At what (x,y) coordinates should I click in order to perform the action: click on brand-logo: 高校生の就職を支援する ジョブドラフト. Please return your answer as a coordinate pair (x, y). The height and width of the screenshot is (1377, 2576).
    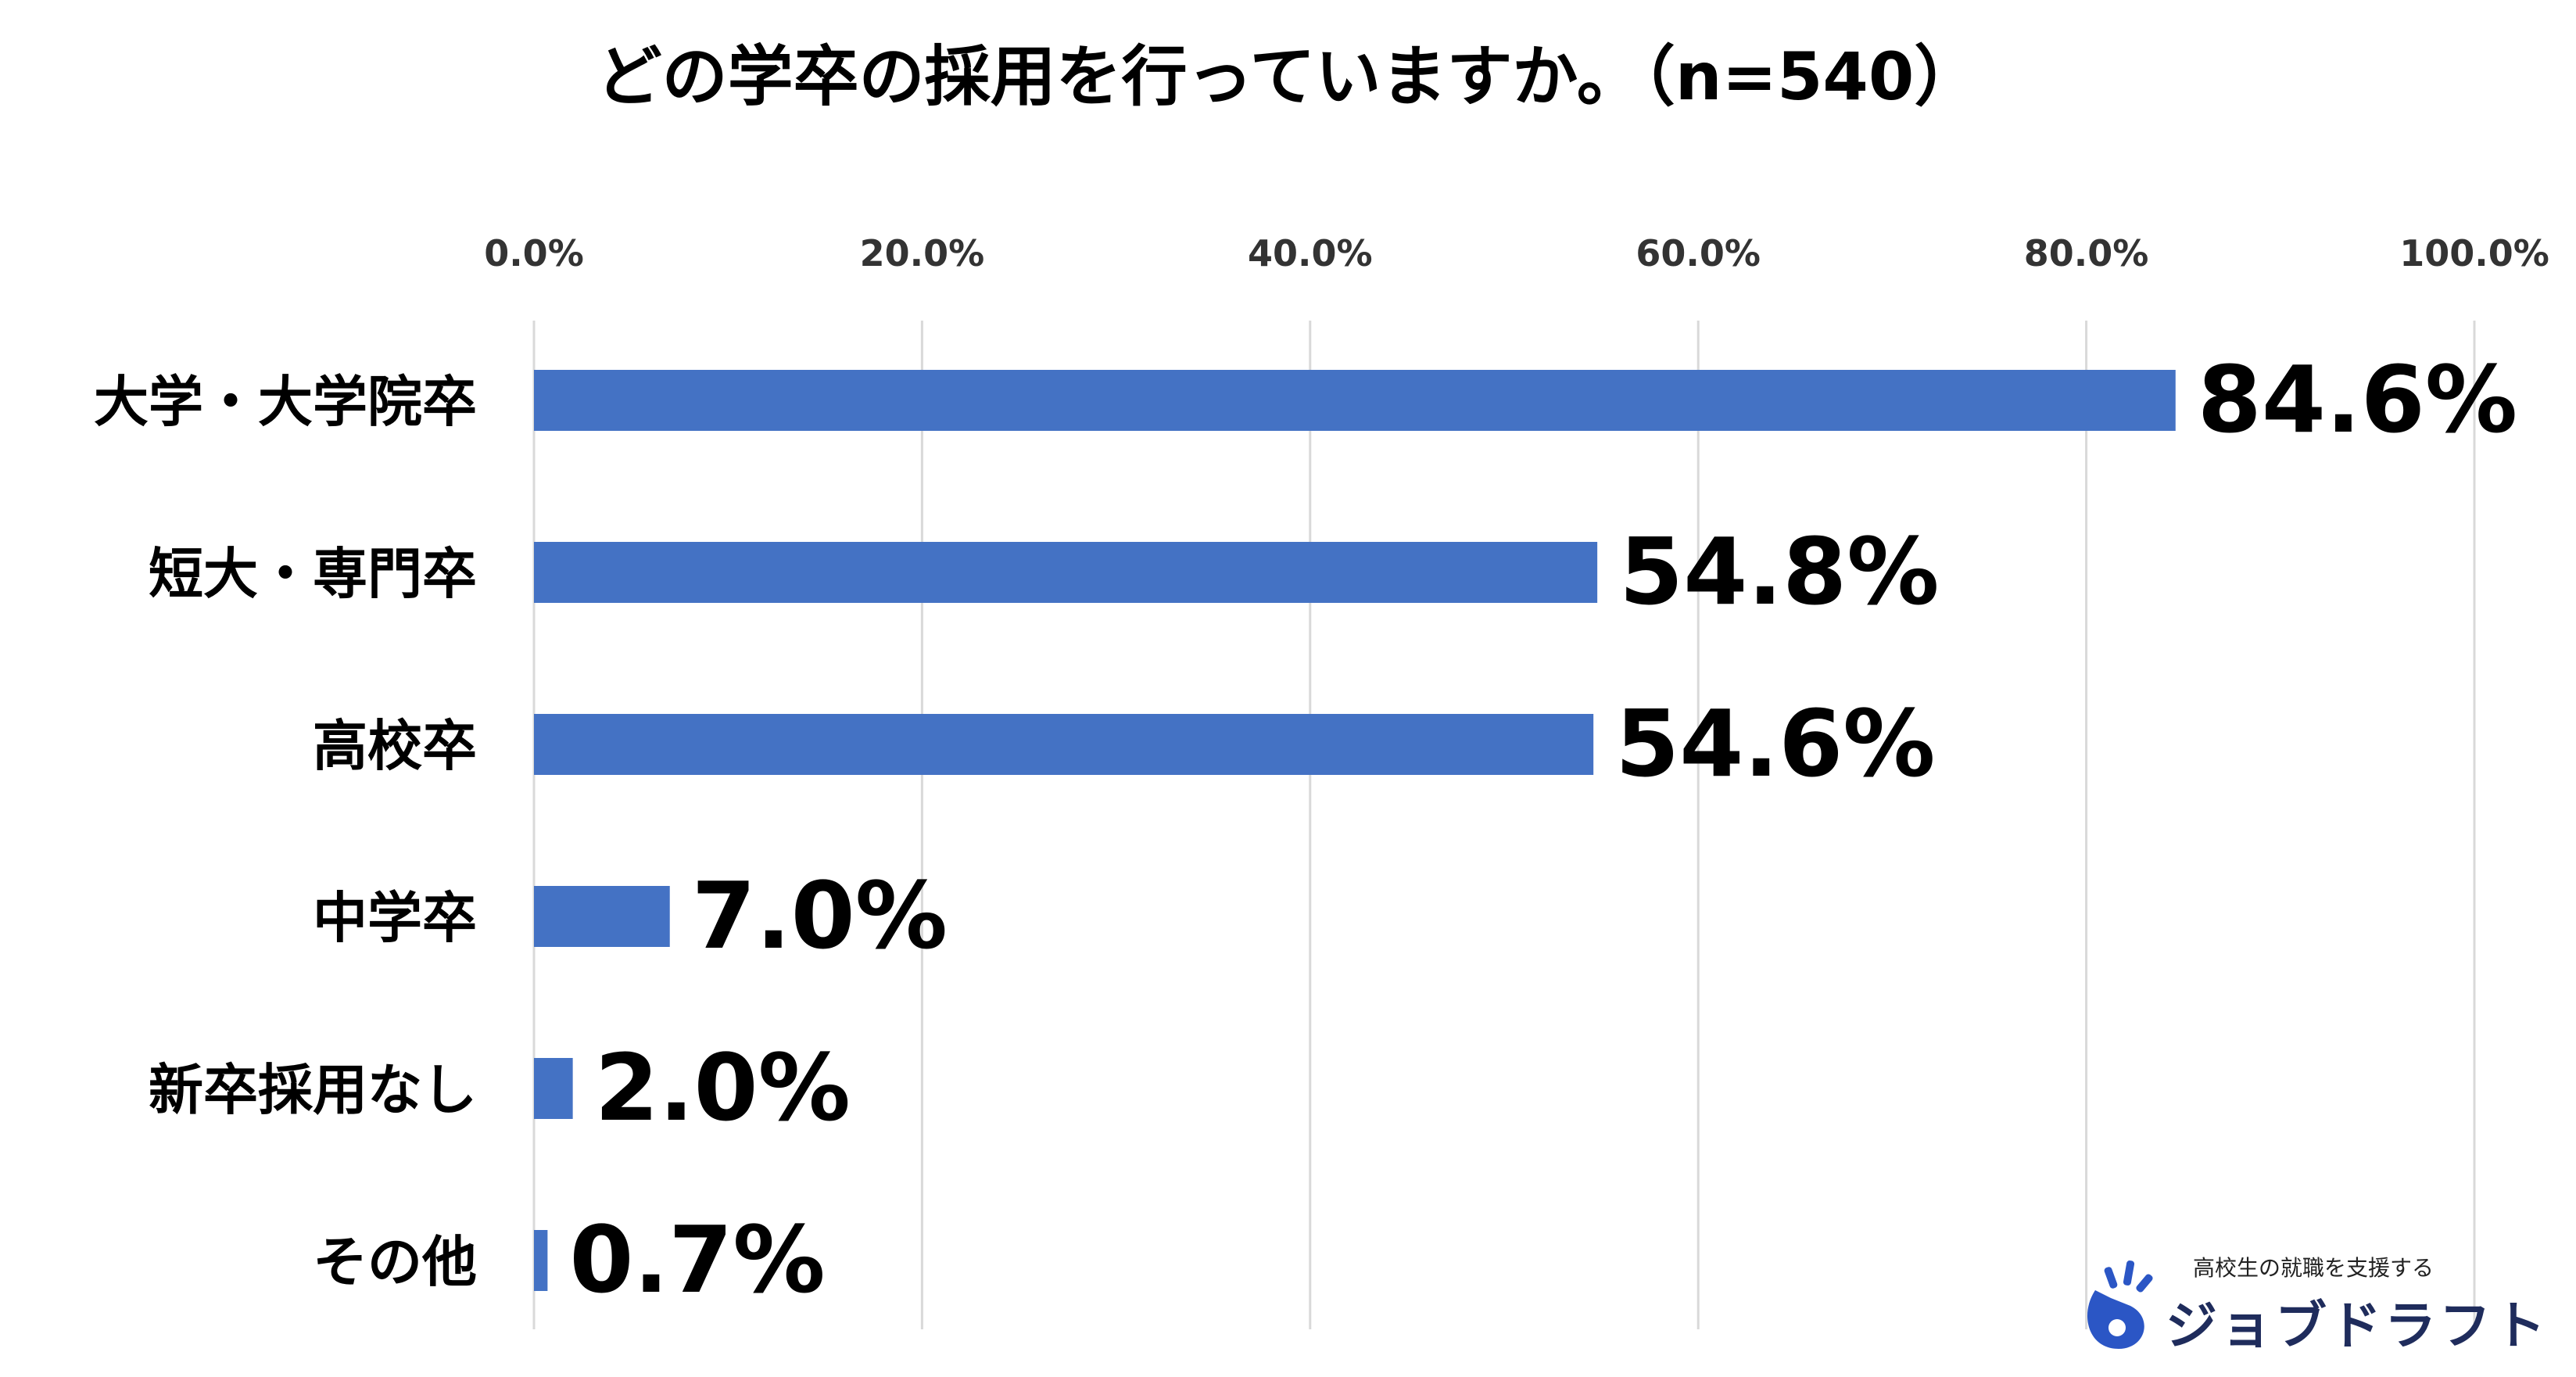
    Looking at the image, I should click on (2305, 1305).